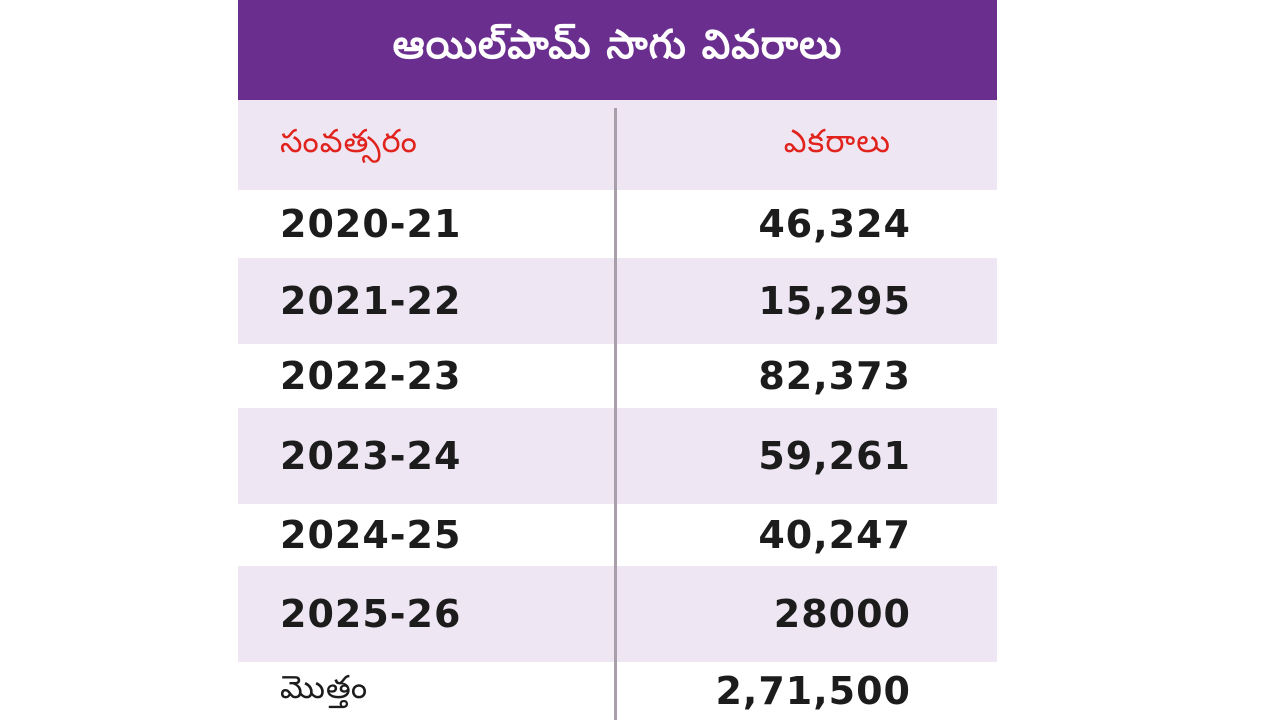  I want to click on column-header-acres: ఎకరాలు, so click(837, 141).